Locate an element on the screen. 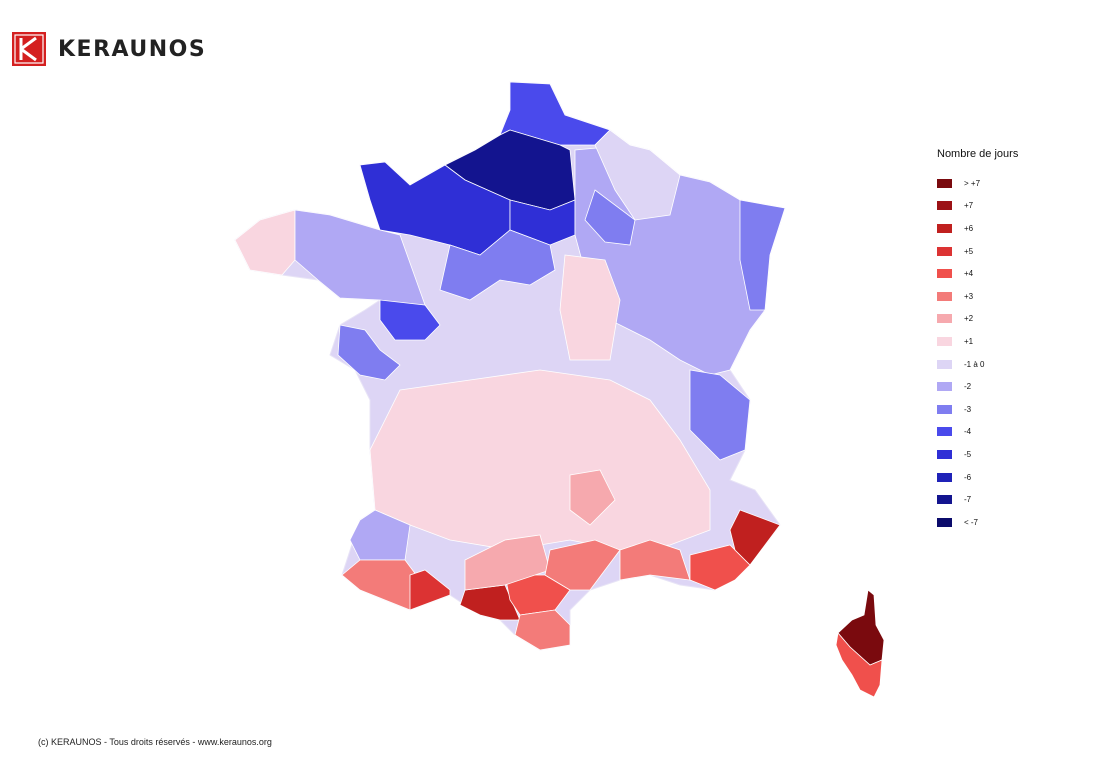 The width and height of the screenshot is (1098, 777). legend-item: +3 is located at coordinates (977, 296).